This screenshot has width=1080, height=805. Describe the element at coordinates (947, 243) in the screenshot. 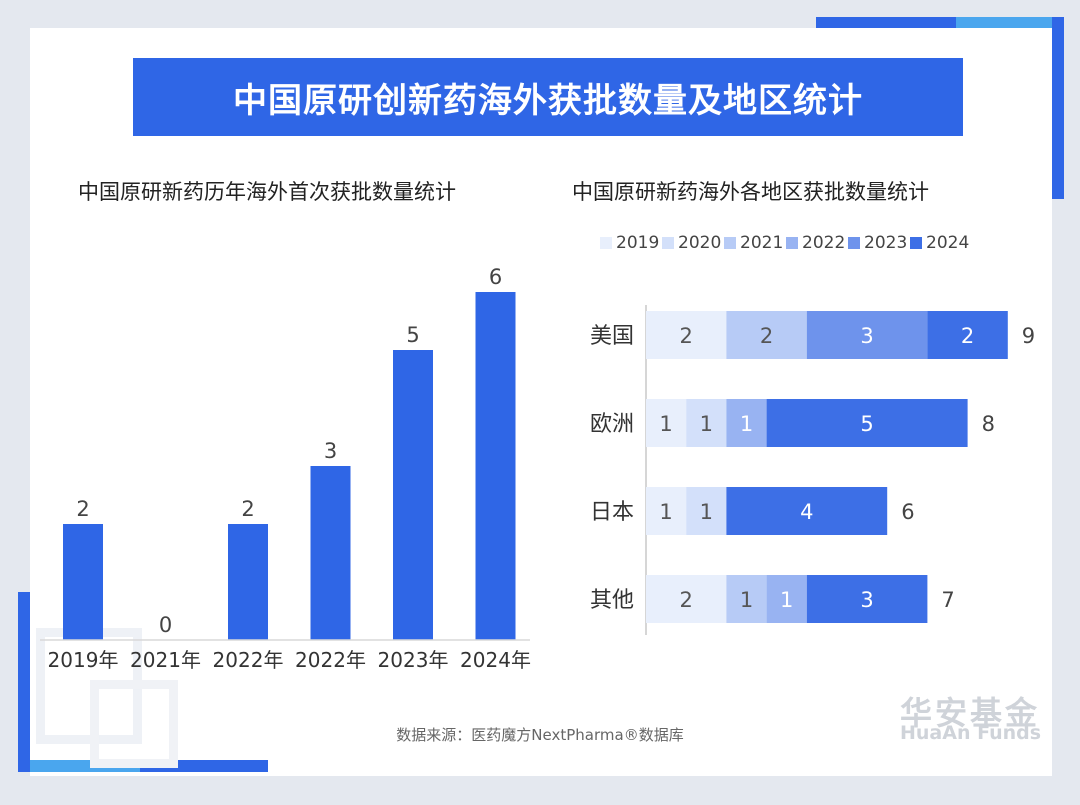

I see `legend-label: 2024` at that location.